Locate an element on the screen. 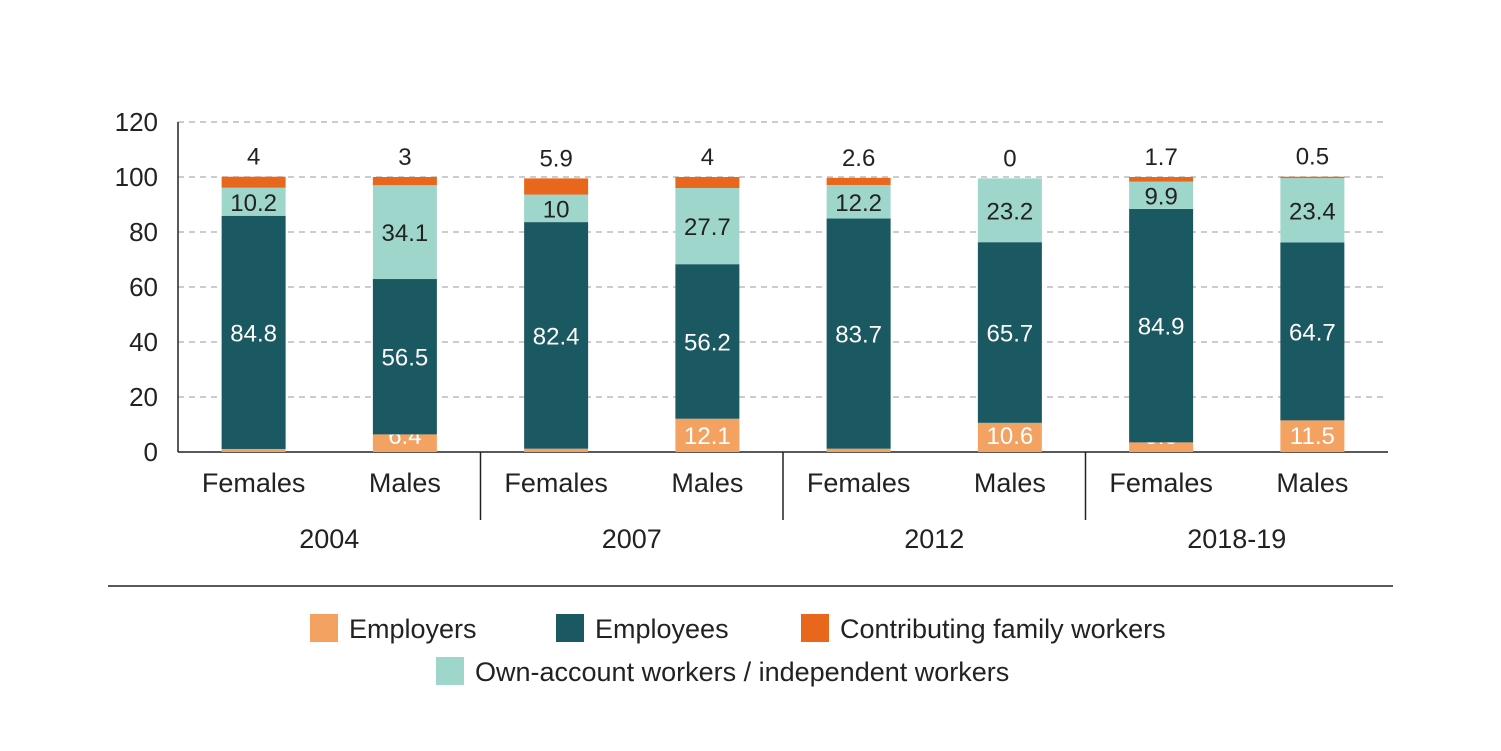  data-label: 11.5 is located at coordinates (1312, 436).